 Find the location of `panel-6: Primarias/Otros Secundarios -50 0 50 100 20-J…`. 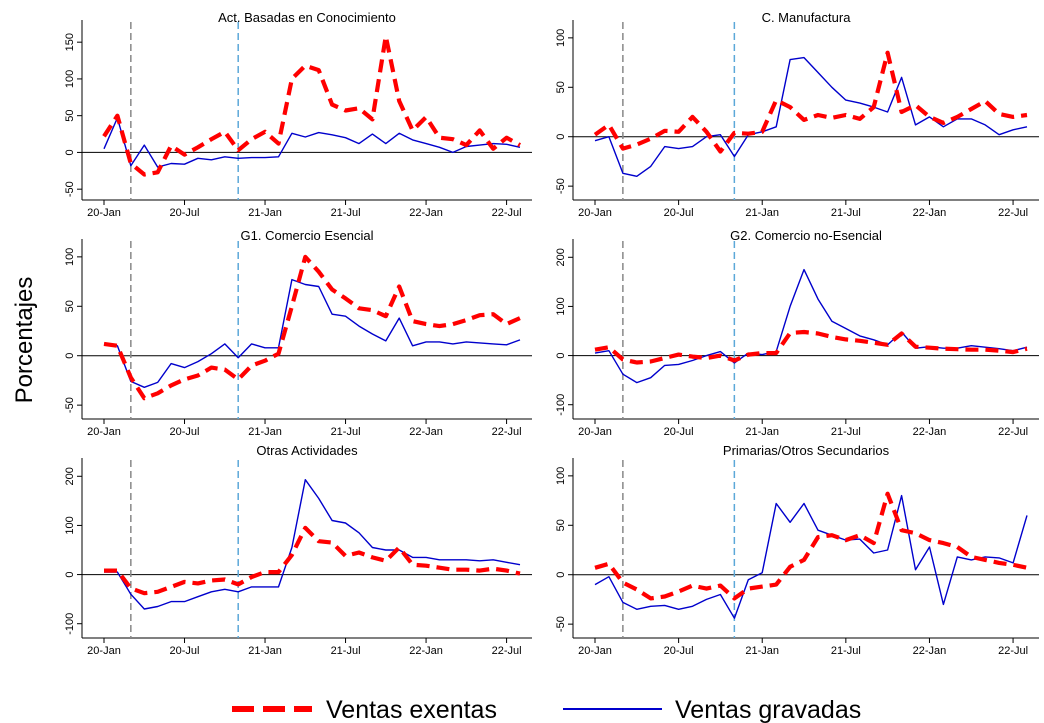

panel-6: Primarias/Otros Secundarios -50 0 50 100 20-J… is located at coordinates (797, 550).